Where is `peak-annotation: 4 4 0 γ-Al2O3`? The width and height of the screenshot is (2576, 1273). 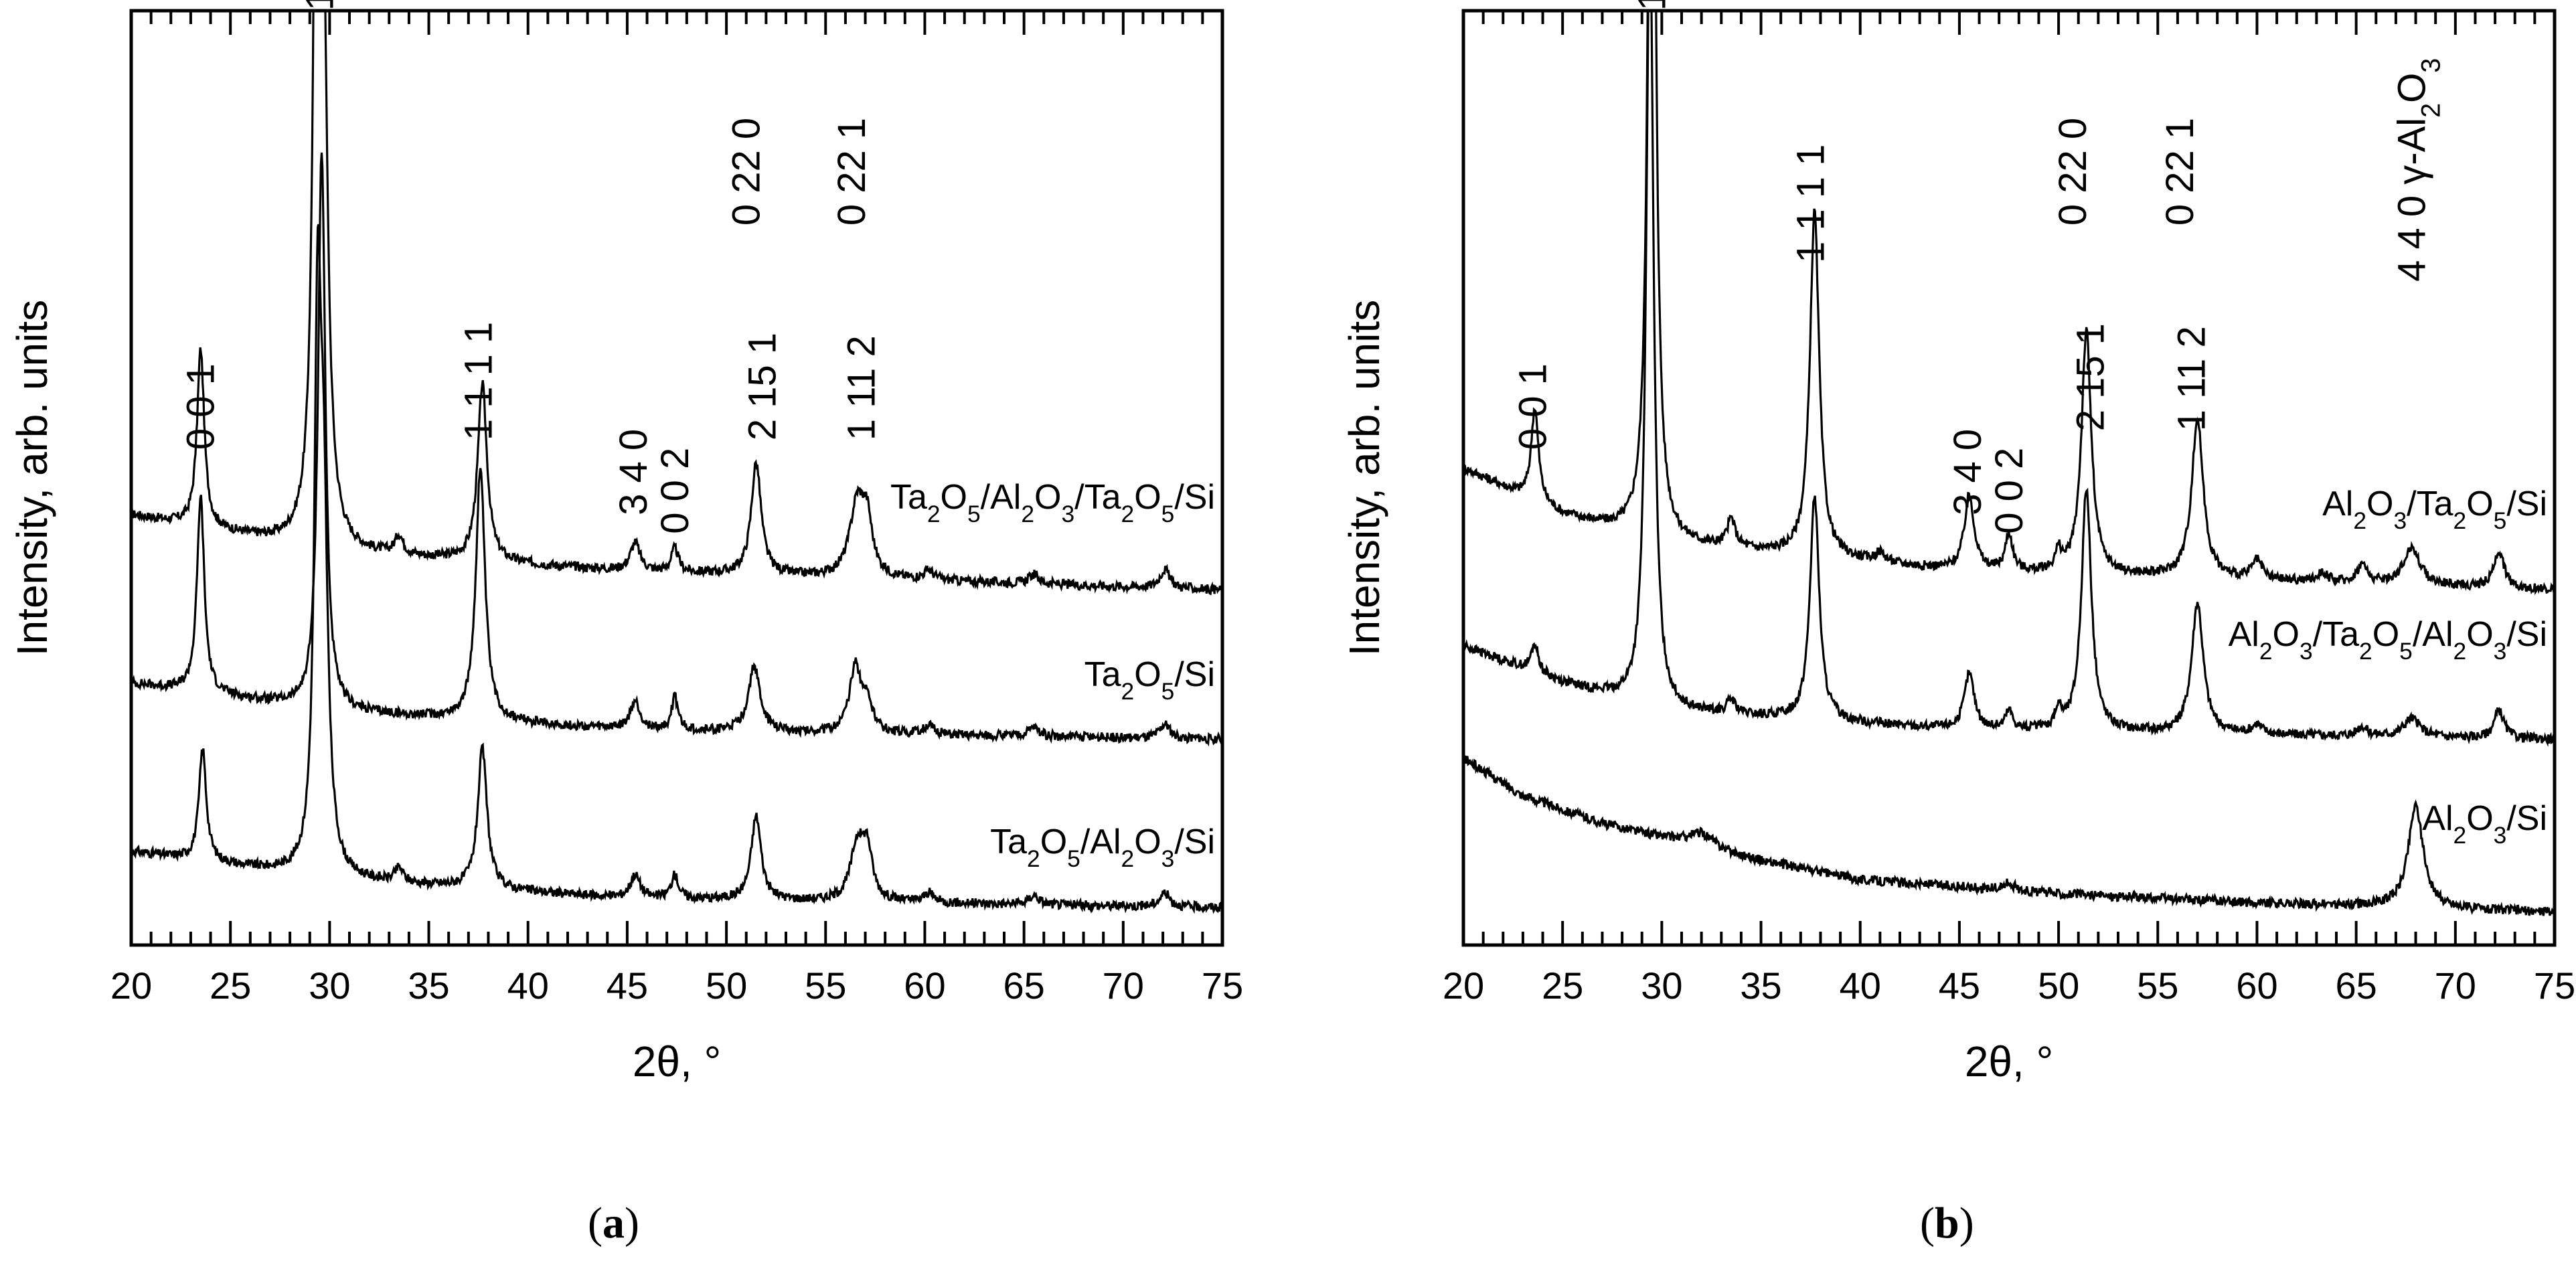 peak-annotation: 4 4 0 γ-Al2O3 is located at coordinates (2419, 170).